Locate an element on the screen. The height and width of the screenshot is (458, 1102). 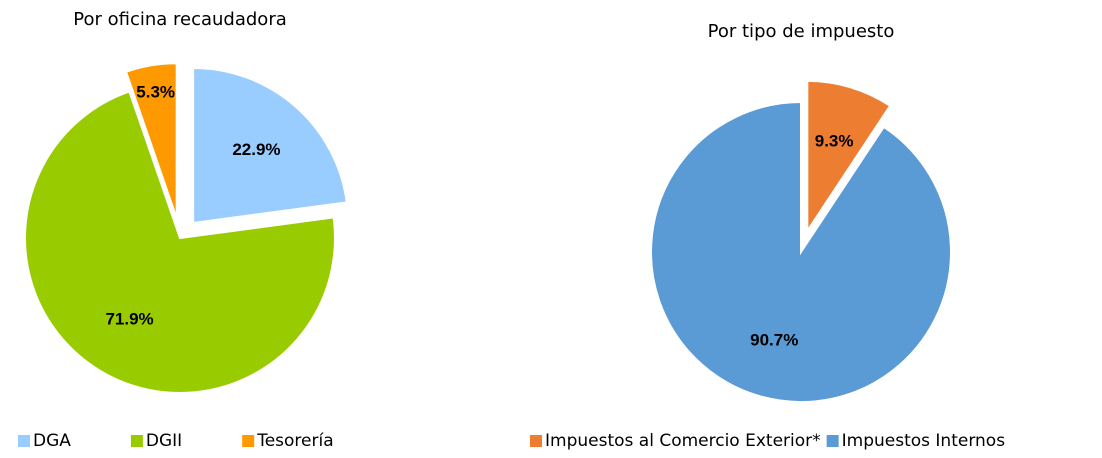
data-label: 71.9% is located at coordinates (129, 318).